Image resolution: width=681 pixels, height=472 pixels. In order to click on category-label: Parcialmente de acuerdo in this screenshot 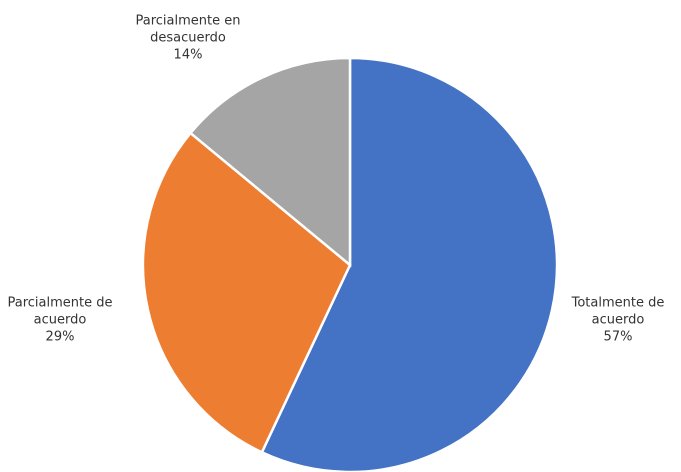, I will do `click(60, 311)`.